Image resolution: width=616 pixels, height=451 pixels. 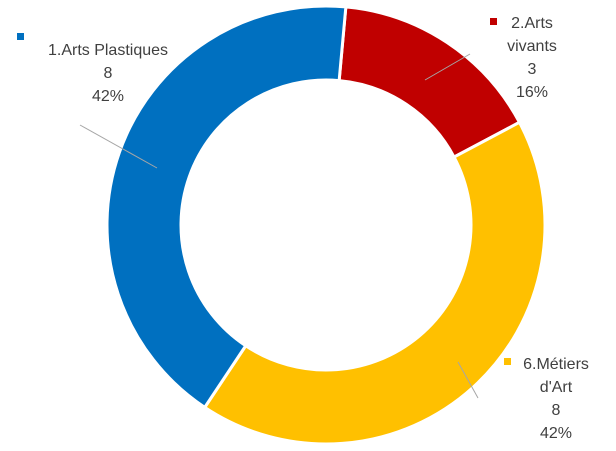 I want to click on slice-label-percent-2: 16%, so click(x=532, y=92).